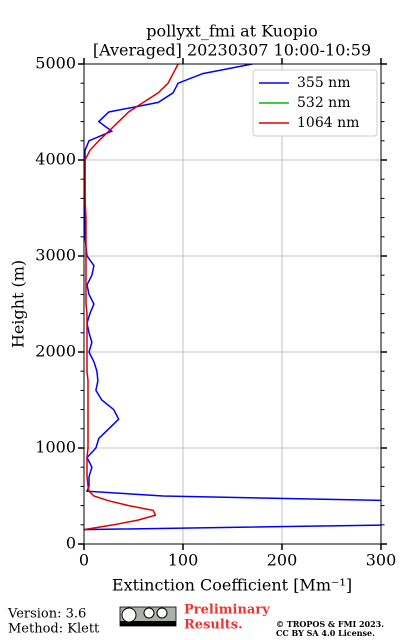 This screenshot has height=640, width=400. What do you see at coordinates (54, 629) in the screenshot?
I see `method: Method: Klett` at bounding box center [54, 629].